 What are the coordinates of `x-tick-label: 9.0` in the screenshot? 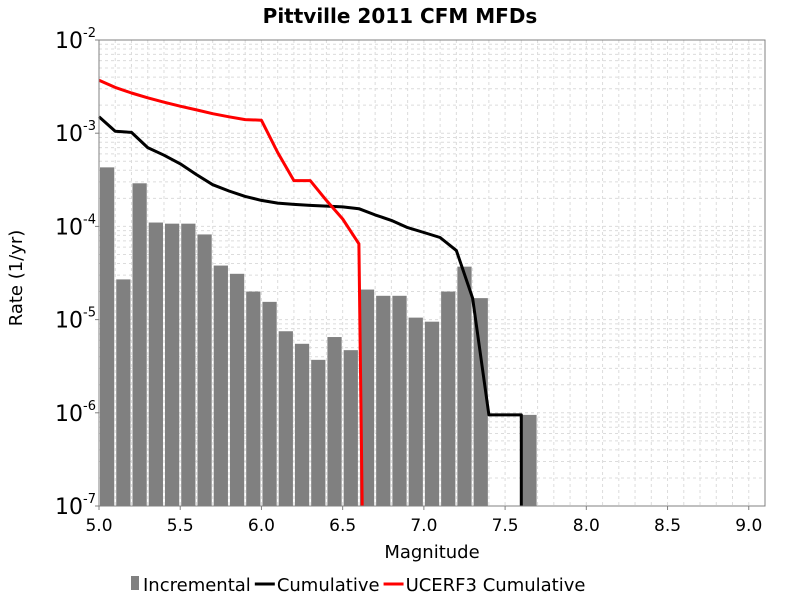 It's located at (748, 526).